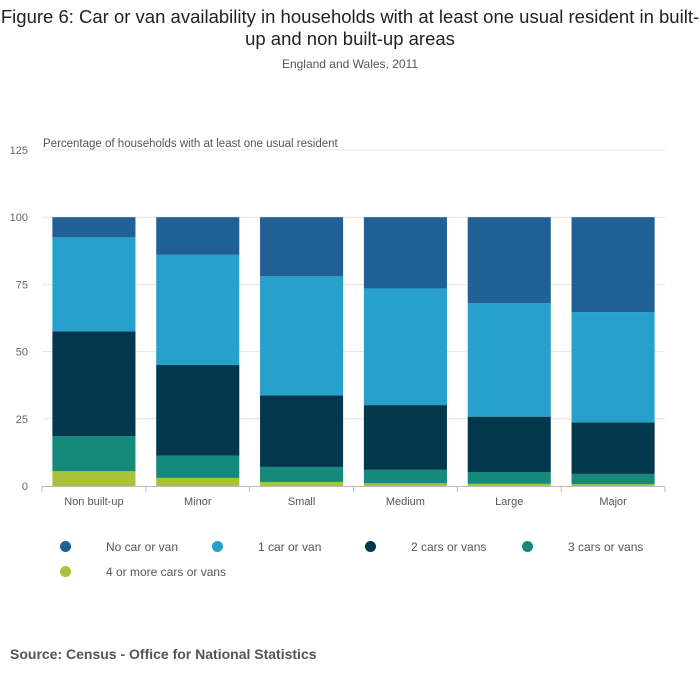  I want to click on x-tick-label: Non built-up, so click(93, 502).